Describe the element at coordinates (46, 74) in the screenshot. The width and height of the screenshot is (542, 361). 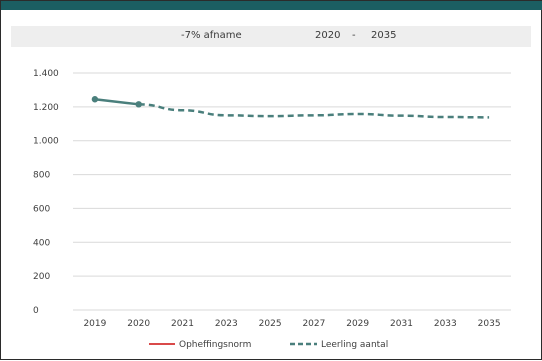
I see `y-tick-label: 1.400` at that location.